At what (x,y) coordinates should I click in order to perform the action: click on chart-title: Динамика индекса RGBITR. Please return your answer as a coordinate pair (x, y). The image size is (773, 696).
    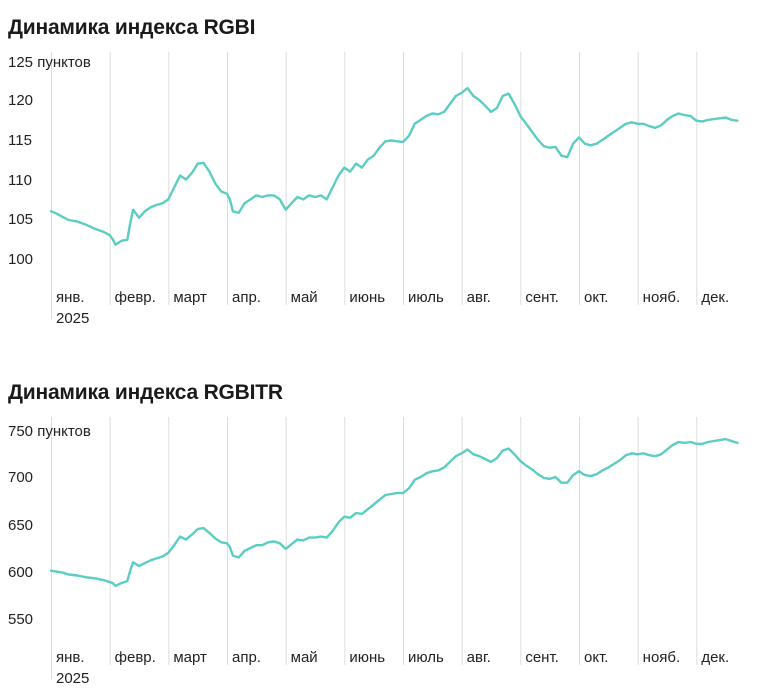
    Looking at the image, I should click on (145, 392).